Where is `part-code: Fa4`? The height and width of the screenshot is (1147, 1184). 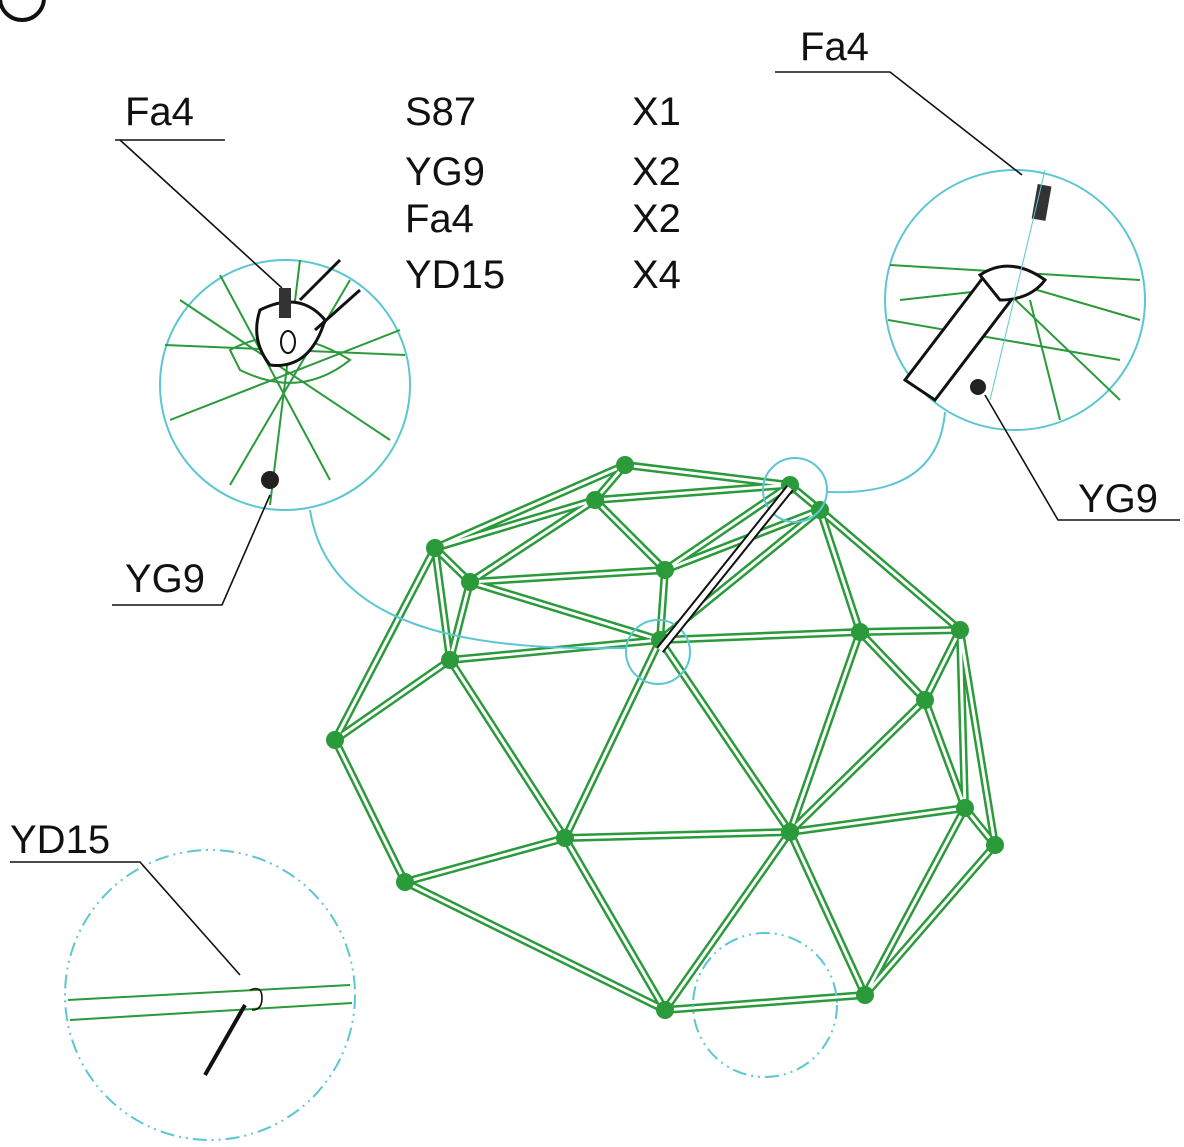 part-code: Fa4 is located at coordinates (439, 219).